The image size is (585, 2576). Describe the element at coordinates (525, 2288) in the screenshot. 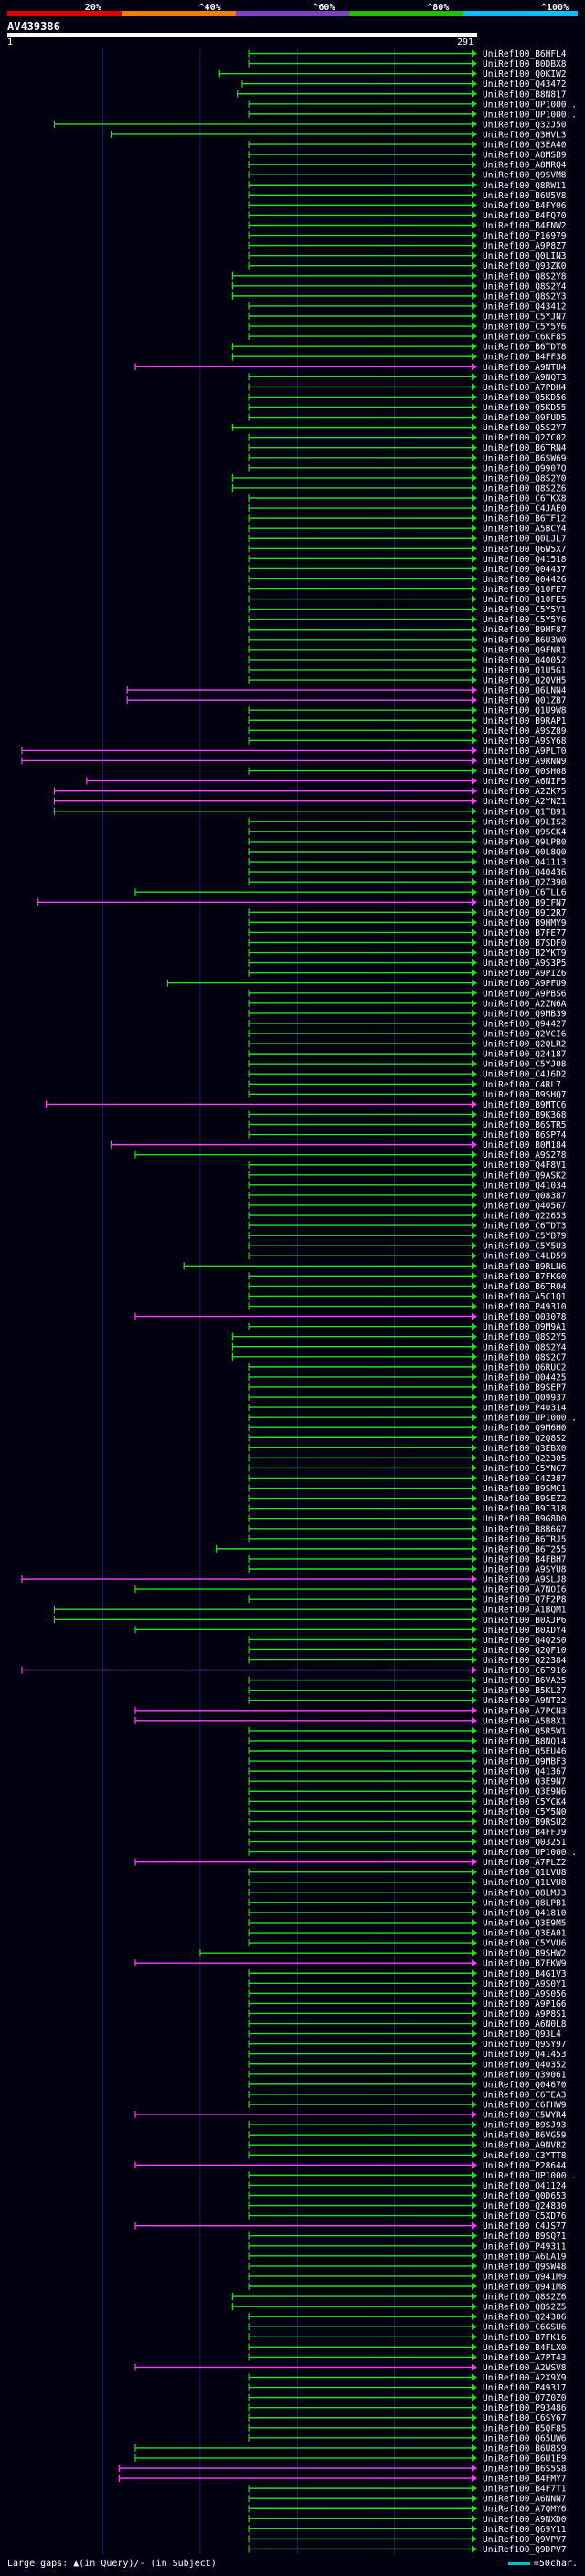

I see `hit-label: UniRef100_Q941M8` at that location.